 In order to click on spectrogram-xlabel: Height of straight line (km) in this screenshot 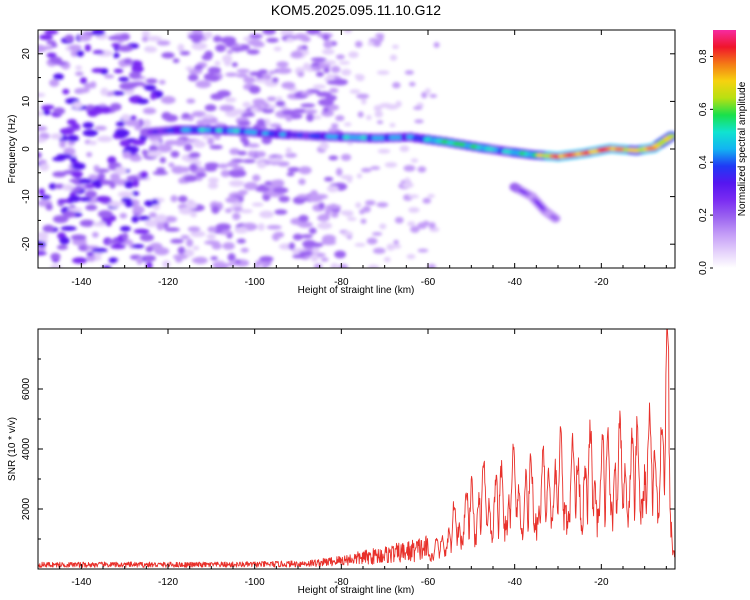, I will do `click(356, 290)`.